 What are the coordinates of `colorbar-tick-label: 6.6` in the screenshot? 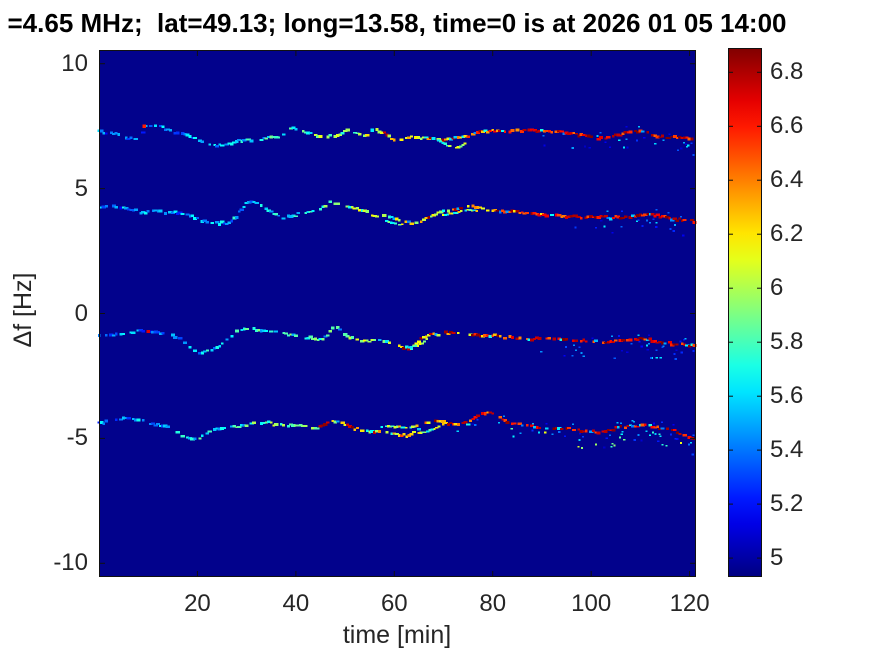 It's located at (787, 126).